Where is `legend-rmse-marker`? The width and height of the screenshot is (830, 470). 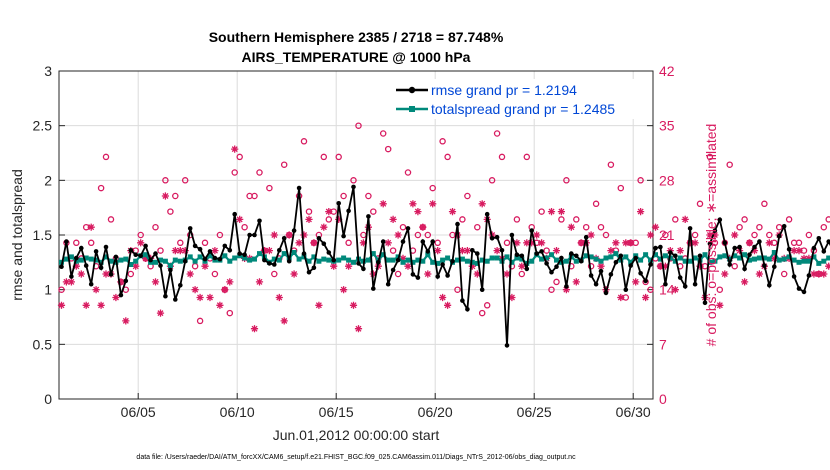
legend-rmse-marker is located at coordinates (412, 90).